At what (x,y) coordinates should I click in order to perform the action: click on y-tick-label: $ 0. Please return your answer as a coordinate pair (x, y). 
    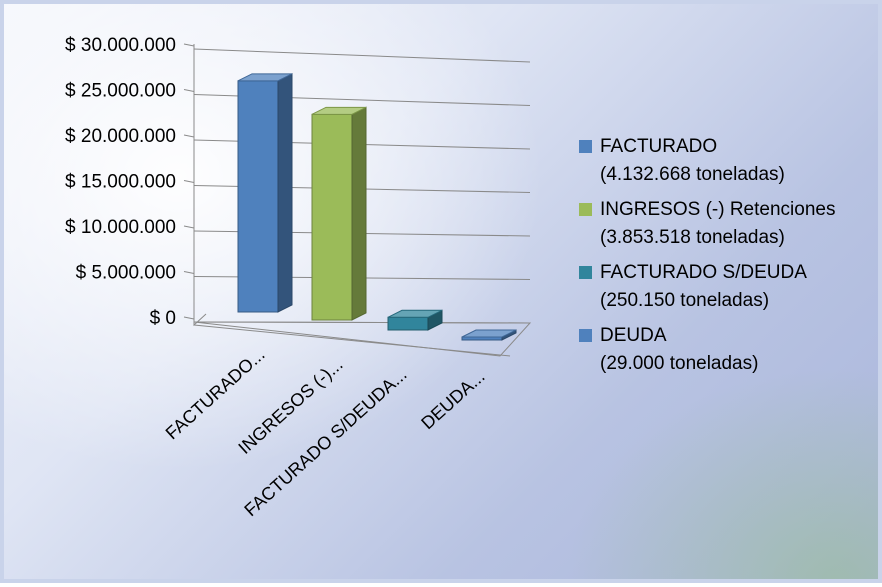
    Looking at the image, I should click on (163, 318).